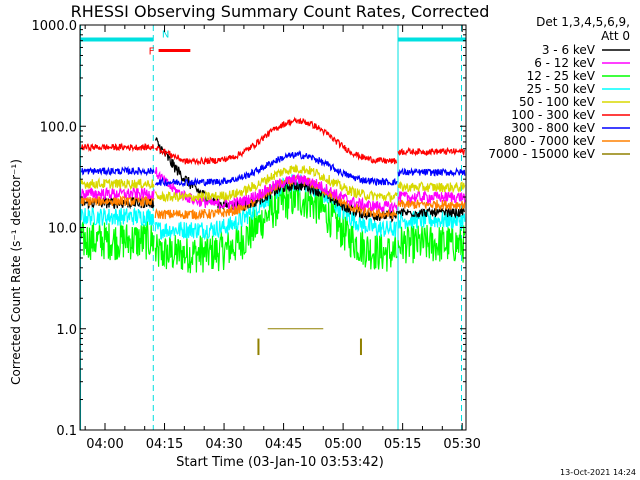 The image size is (640, 480). What do you see at coordinates (104, 444) in the screenshot?
I see `x-tick-label: 04:00` at bounding box center [104, 444].